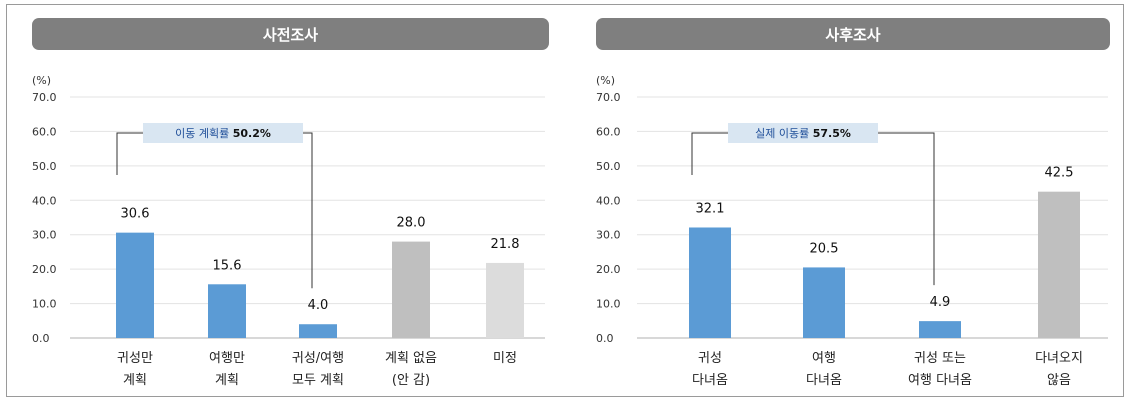 The image size is (1130, 403). Describe the element at coordinates (411, 380) in the screenshot. I see `category-label: (안 감)` at that location.